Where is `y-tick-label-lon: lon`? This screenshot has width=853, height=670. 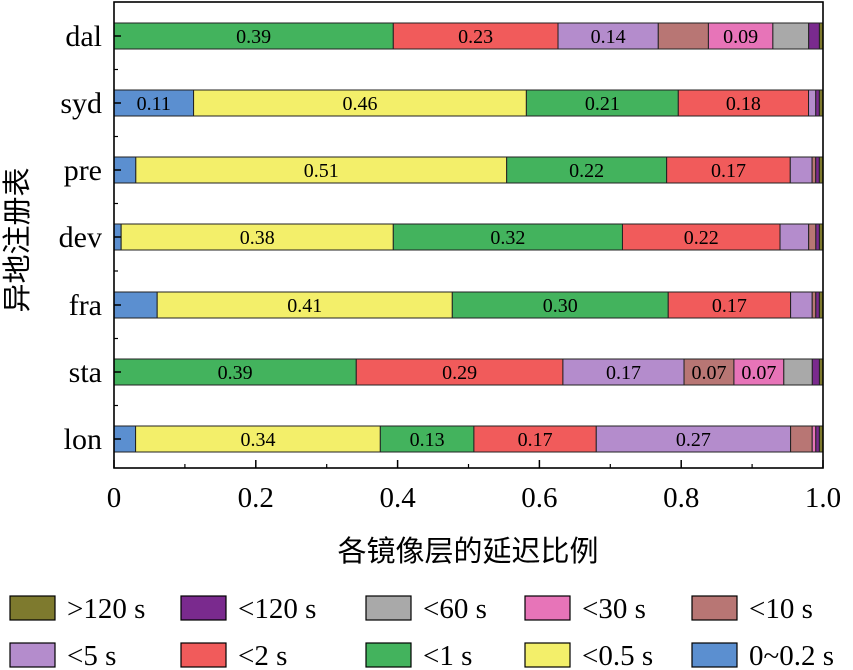 y-tick-label-lon: lon is located at coordinates (83, 439).